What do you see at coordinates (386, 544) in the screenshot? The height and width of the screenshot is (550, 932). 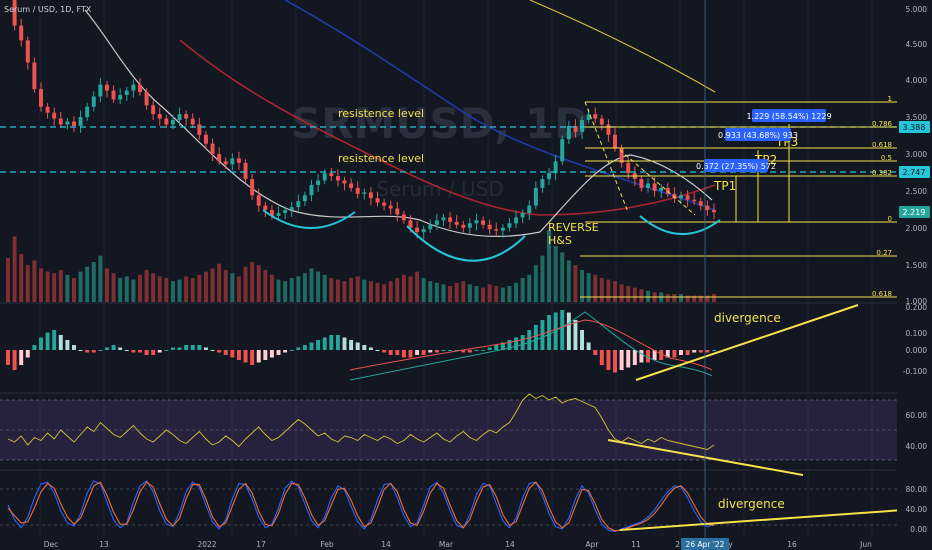 I see `time-tick: 14` at bounding box center [386, 544].